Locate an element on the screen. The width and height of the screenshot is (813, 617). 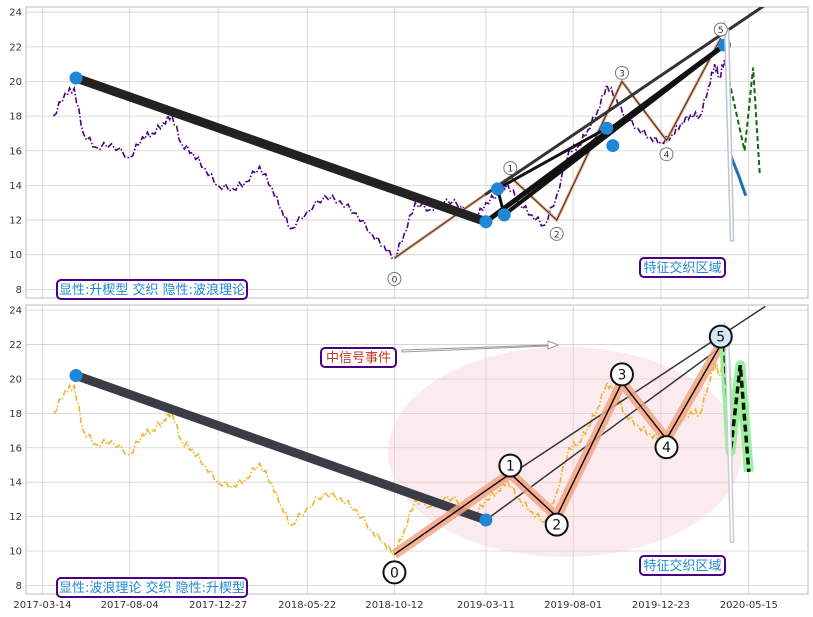
wave-label-bottom: 3 is located at coordinates (621, 374).